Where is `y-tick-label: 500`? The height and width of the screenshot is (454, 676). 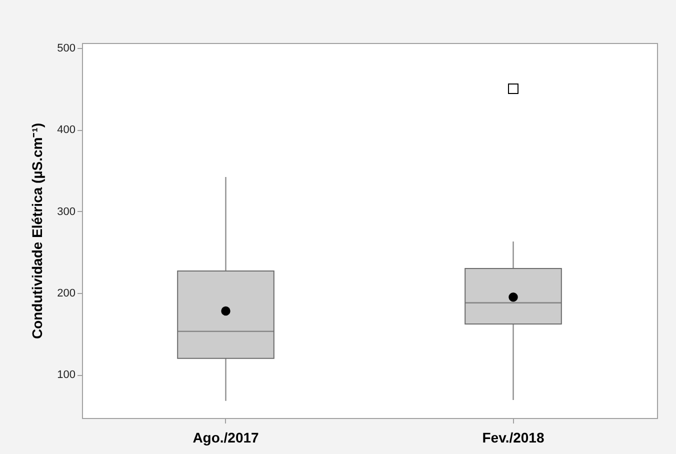 y-tick-label: 500 is located at coordinates (66, 48).